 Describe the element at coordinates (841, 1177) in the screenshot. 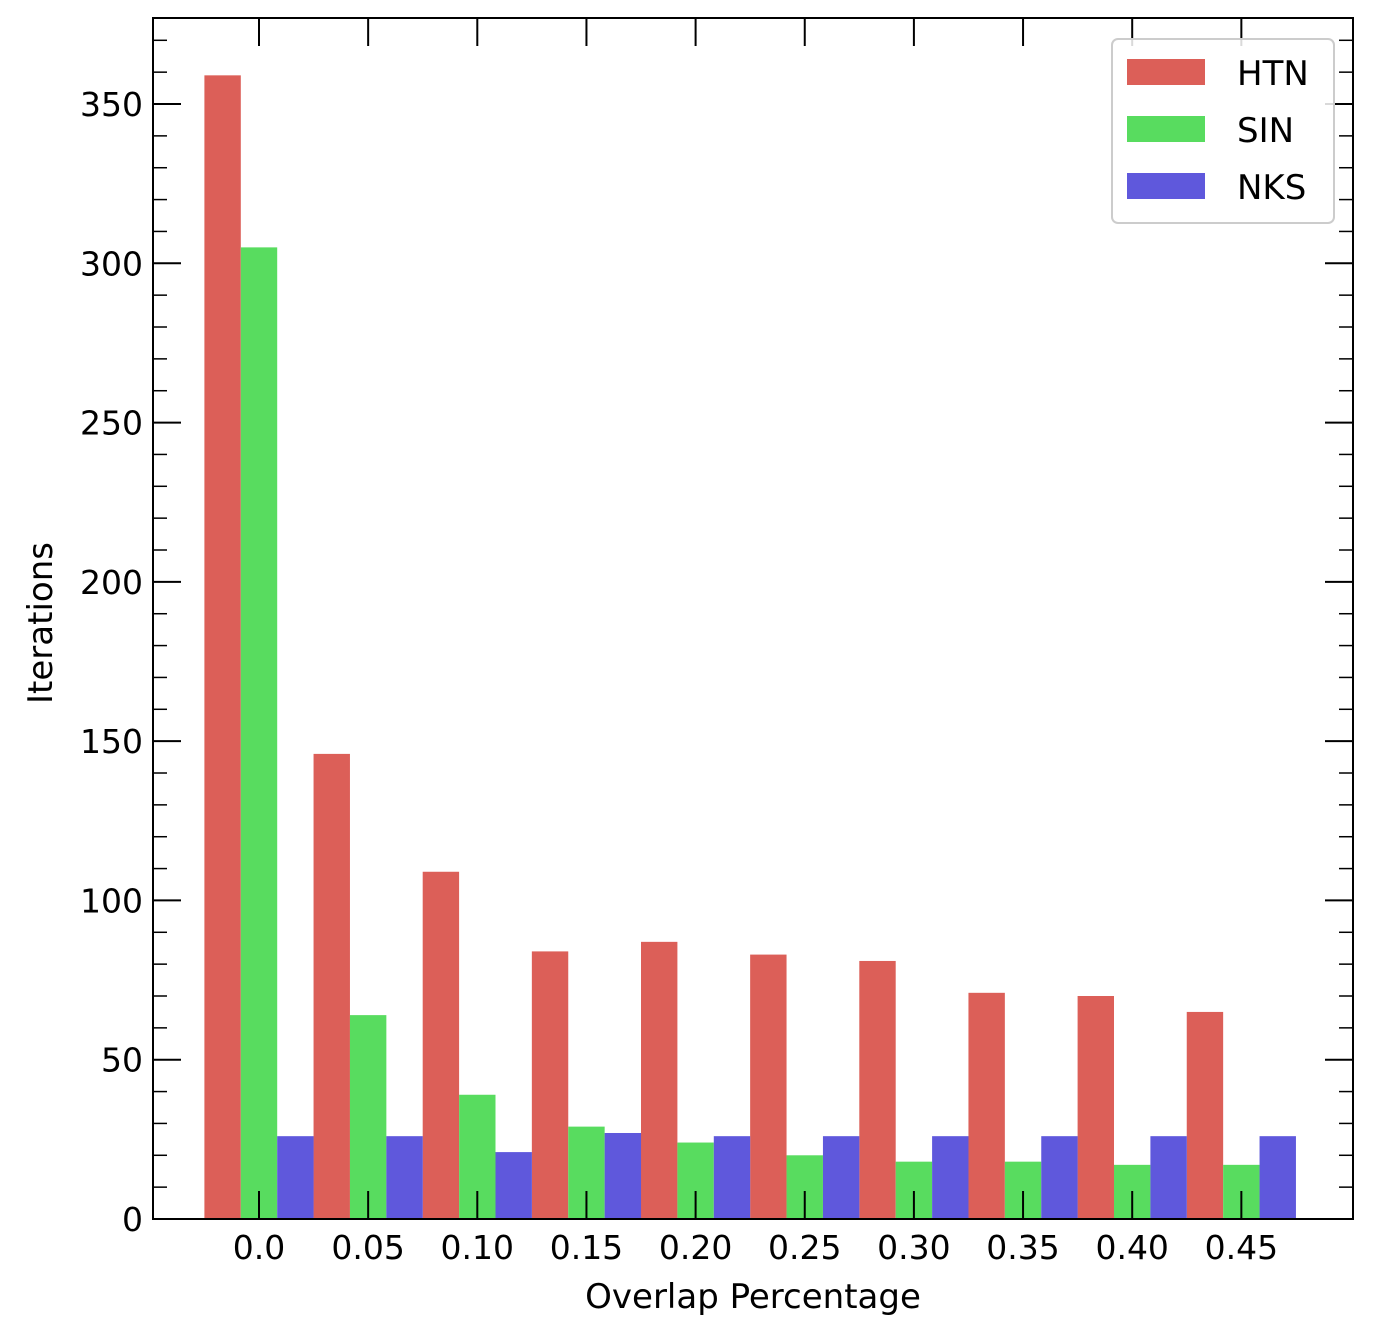

I see `bar-nks-0.25` at that location.